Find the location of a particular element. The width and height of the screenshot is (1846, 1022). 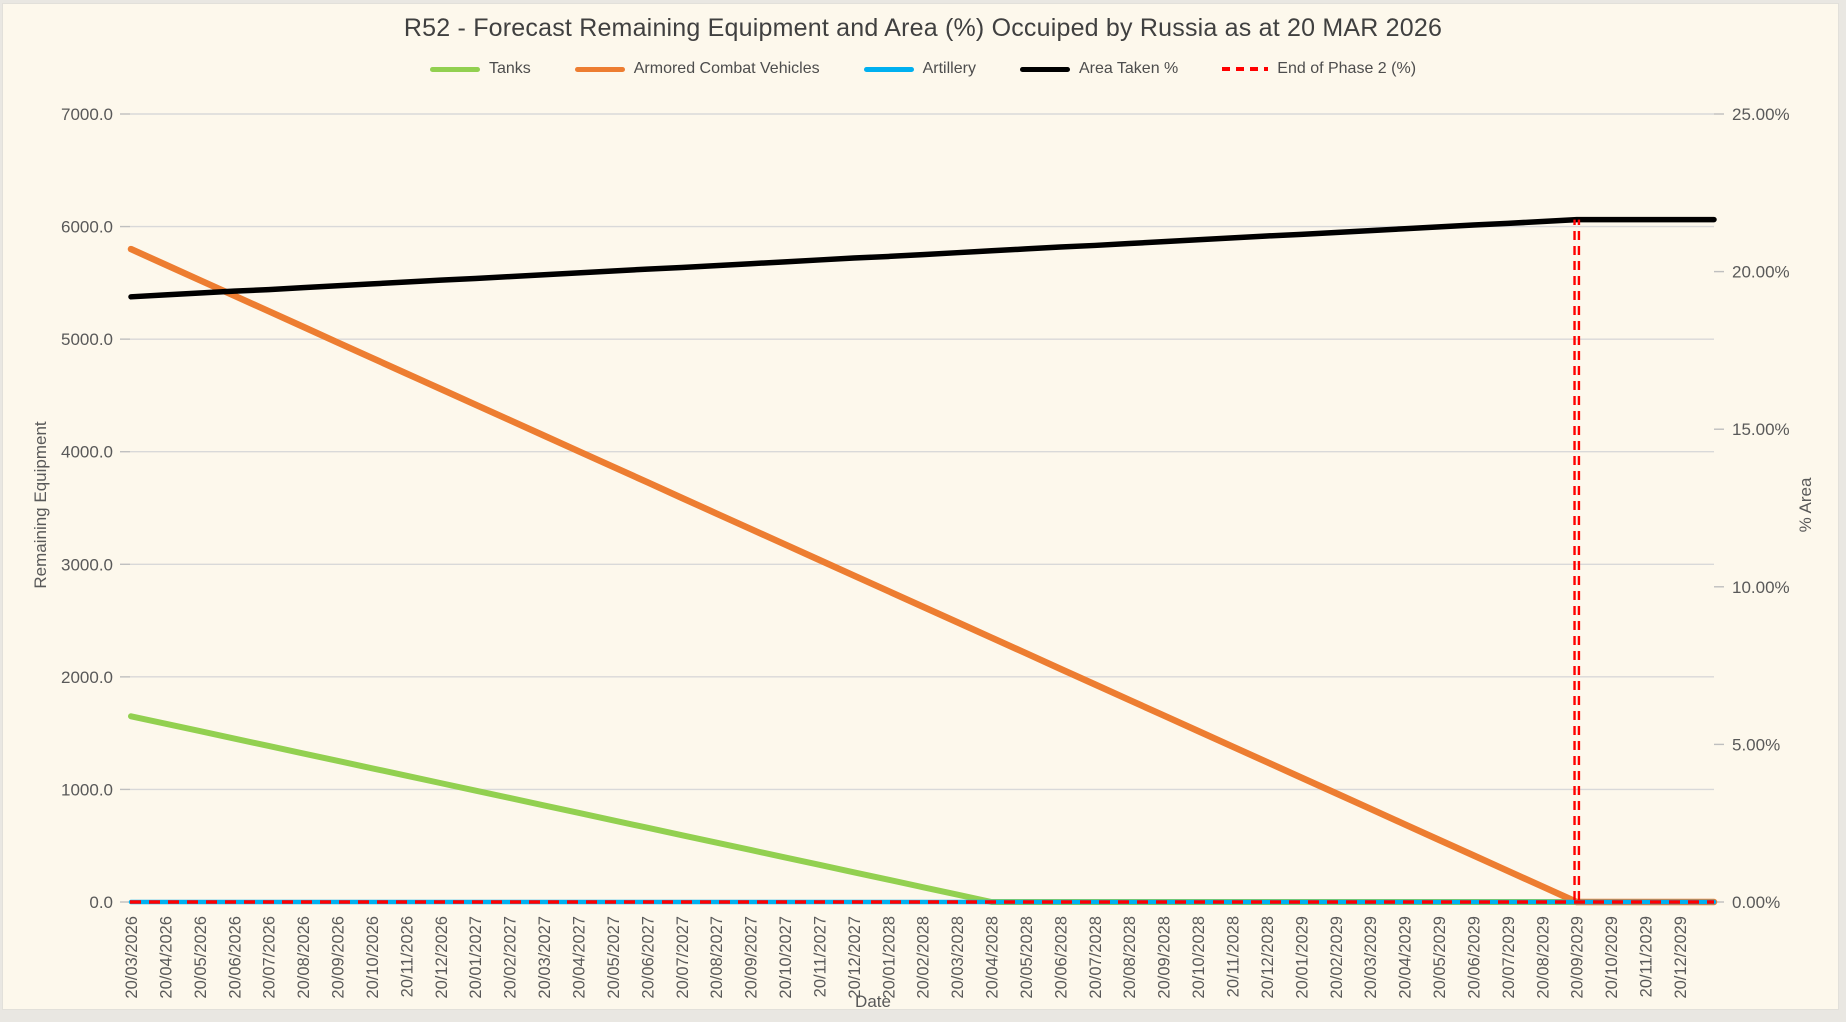

x-axis-date-label: 20/04/2028 is located at coordinates (993, 957).